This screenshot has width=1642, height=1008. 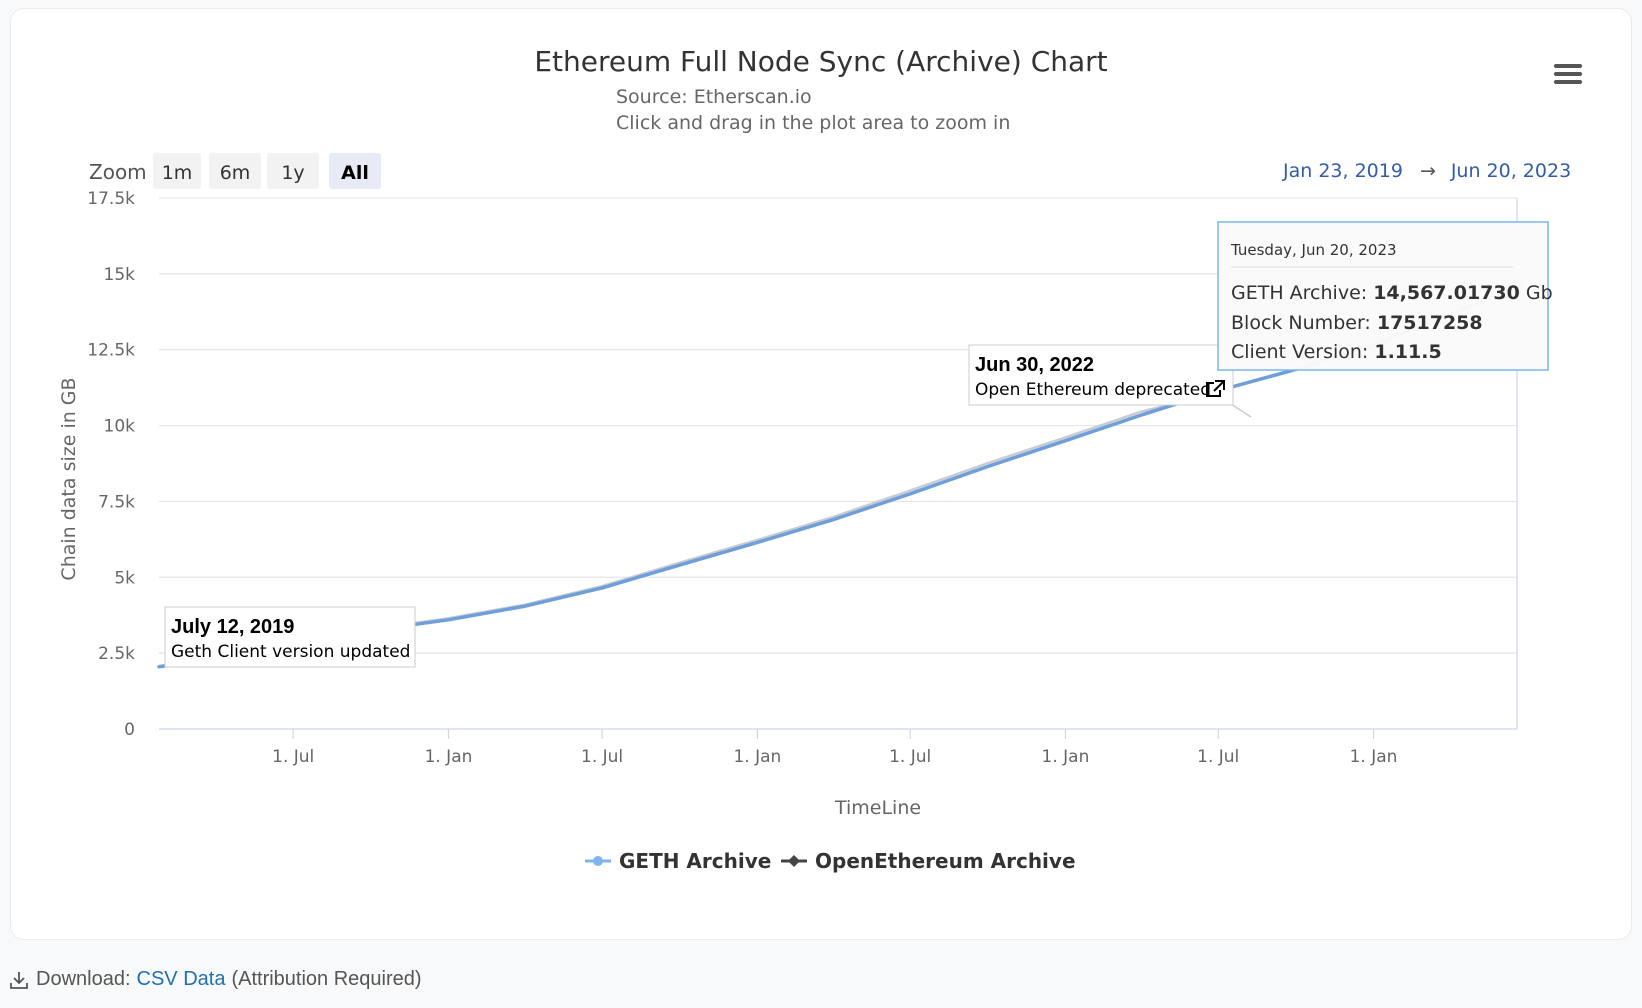 I want to click on zoom-button-6m: 6m, so click(x=235, y=171).